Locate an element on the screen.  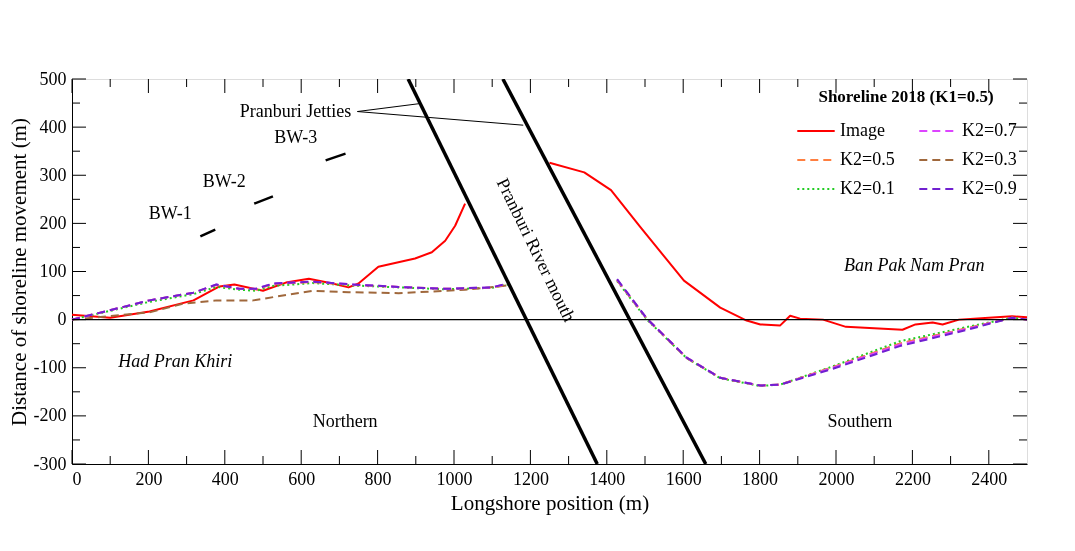
y-tick-label: 500 is located at coordinates (53, 78).